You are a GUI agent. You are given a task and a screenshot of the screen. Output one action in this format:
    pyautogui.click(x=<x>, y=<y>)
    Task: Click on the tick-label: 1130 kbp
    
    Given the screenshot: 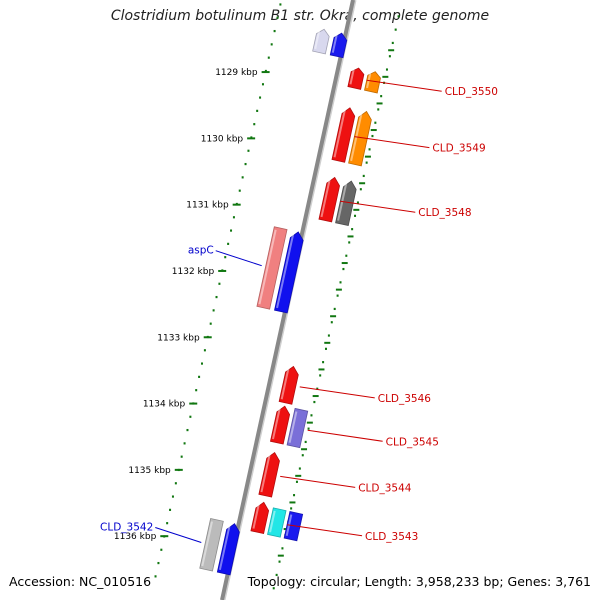 What is the action you would take?
    pyautogui.click(x=222, y=139)
    